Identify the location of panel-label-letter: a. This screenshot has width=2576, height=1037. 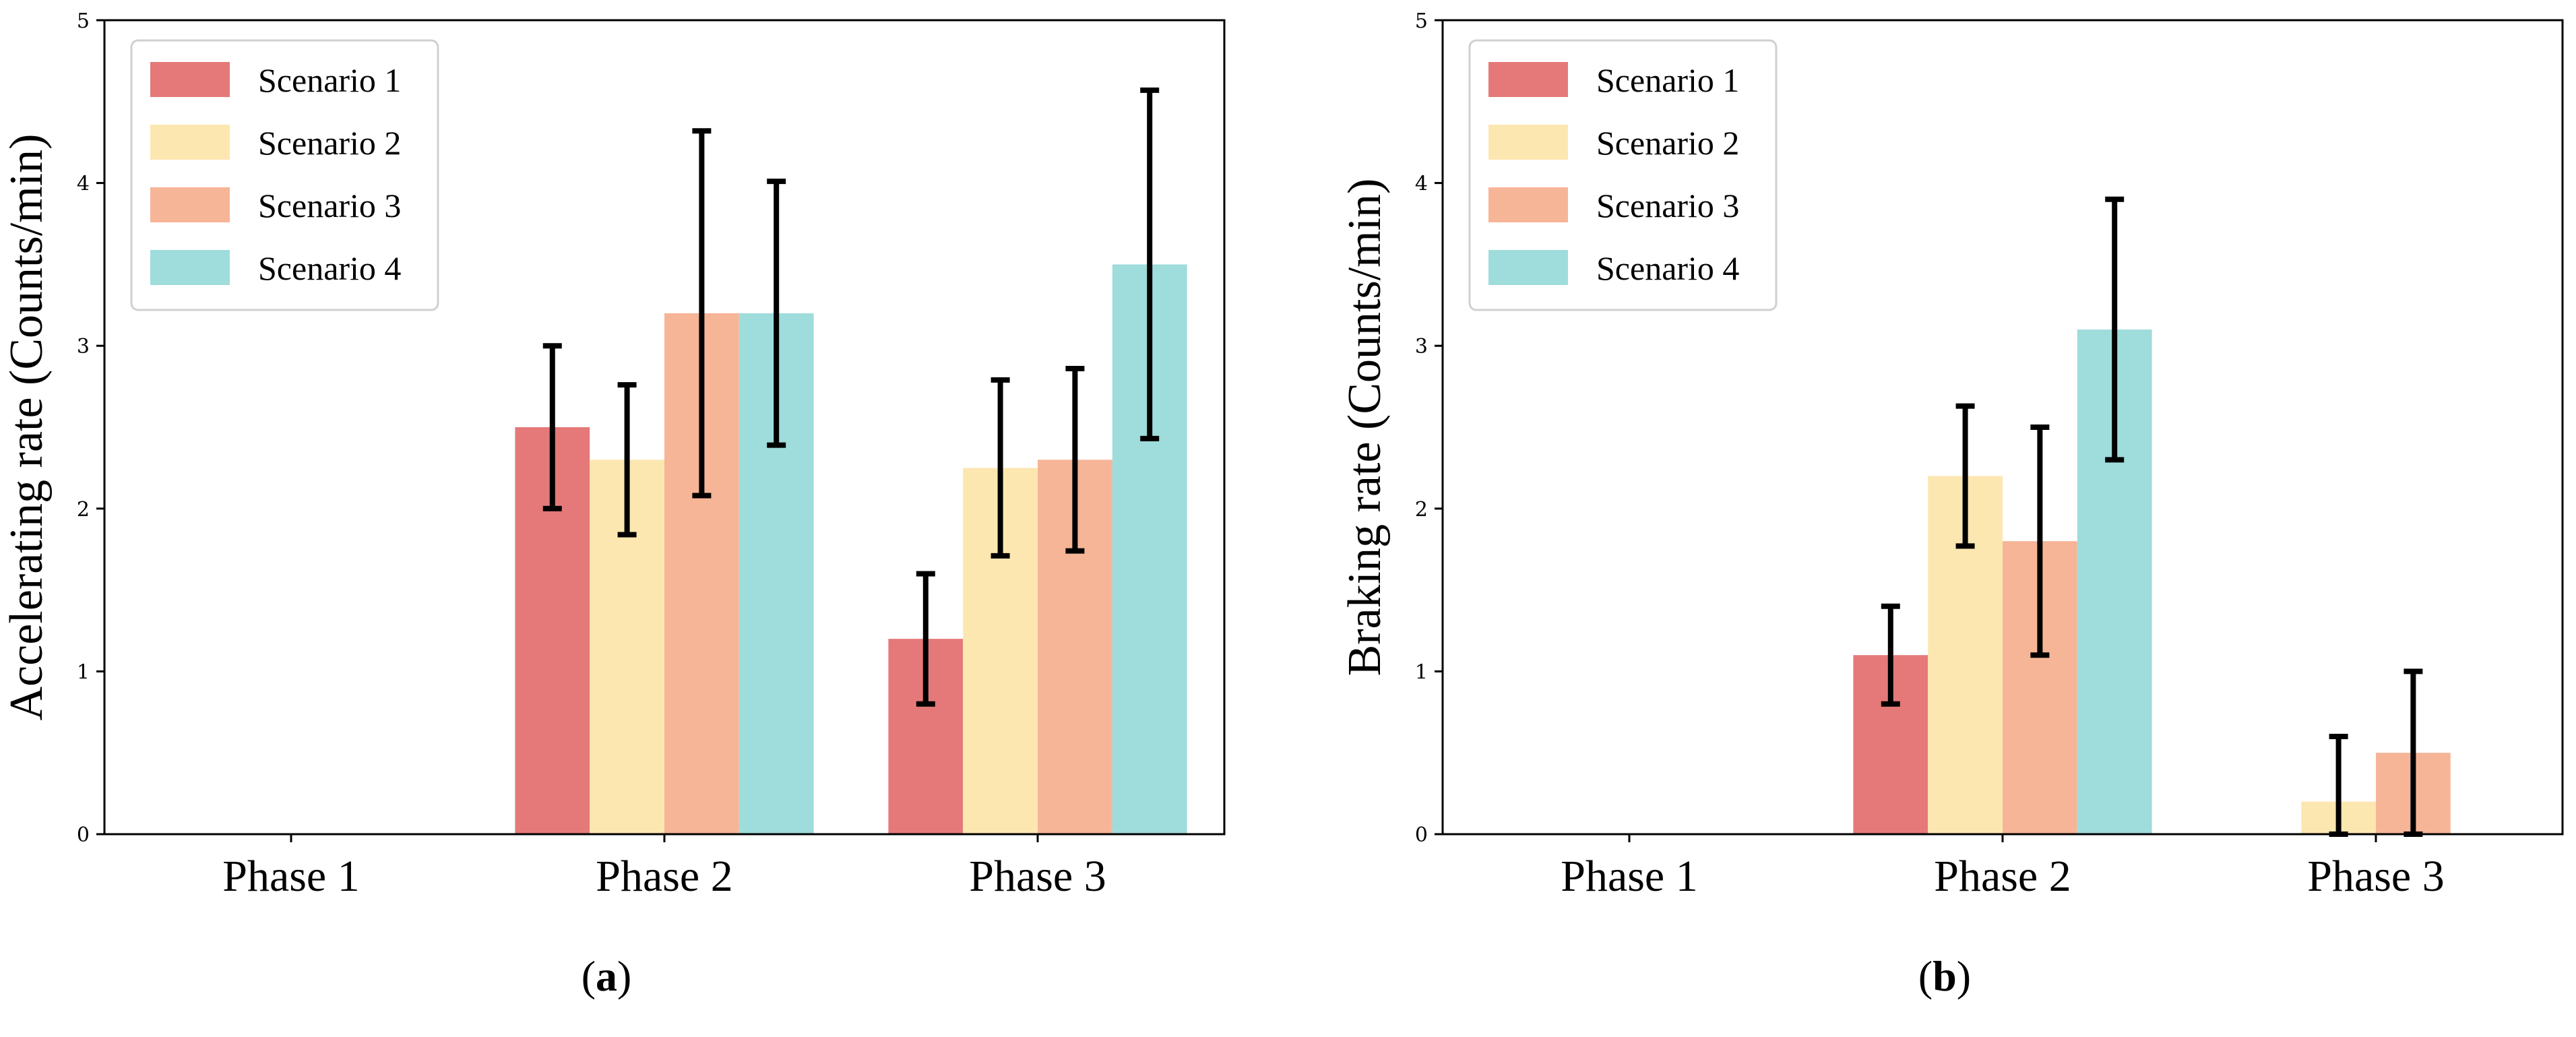
(606, 976).